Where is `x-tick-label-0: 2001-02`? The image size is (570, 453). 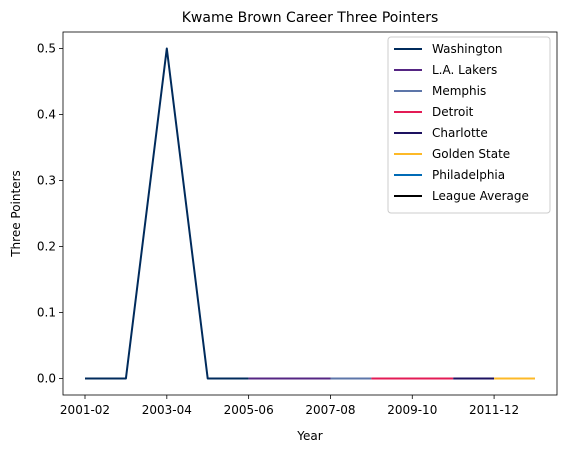
x-tick-label-0: 2001-02 is located at coordinates (85, 410).